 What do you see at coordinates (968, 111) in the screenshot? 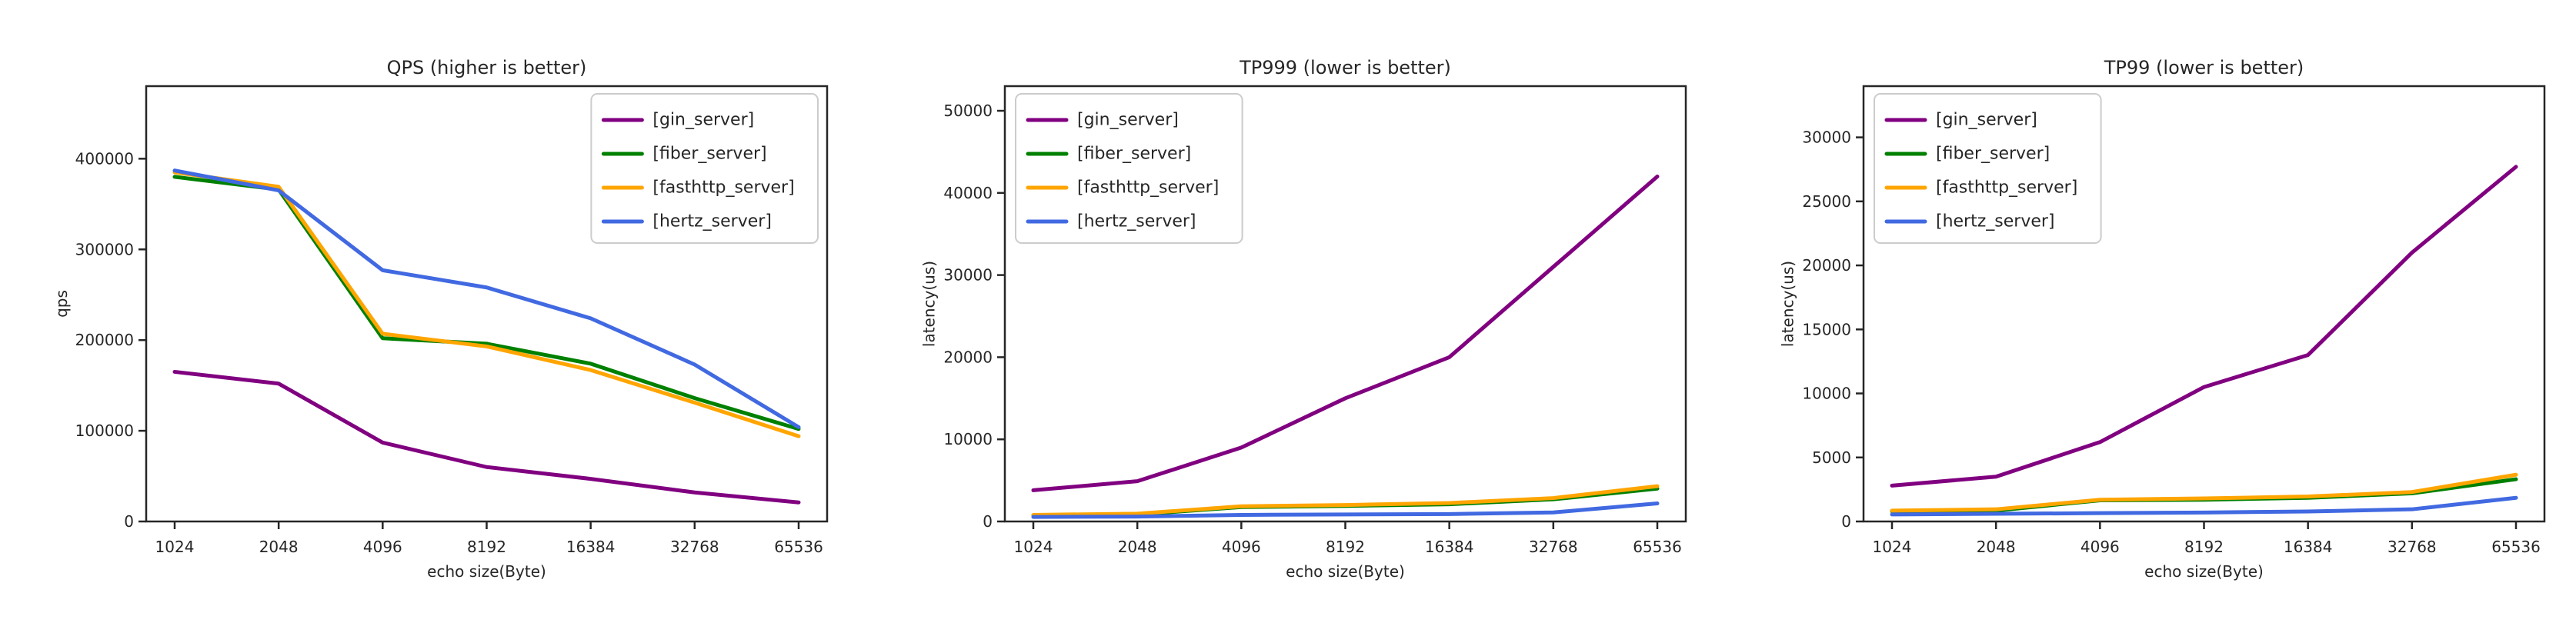
I see `y-tick-label: 50000` at bounding box center [968, 111].